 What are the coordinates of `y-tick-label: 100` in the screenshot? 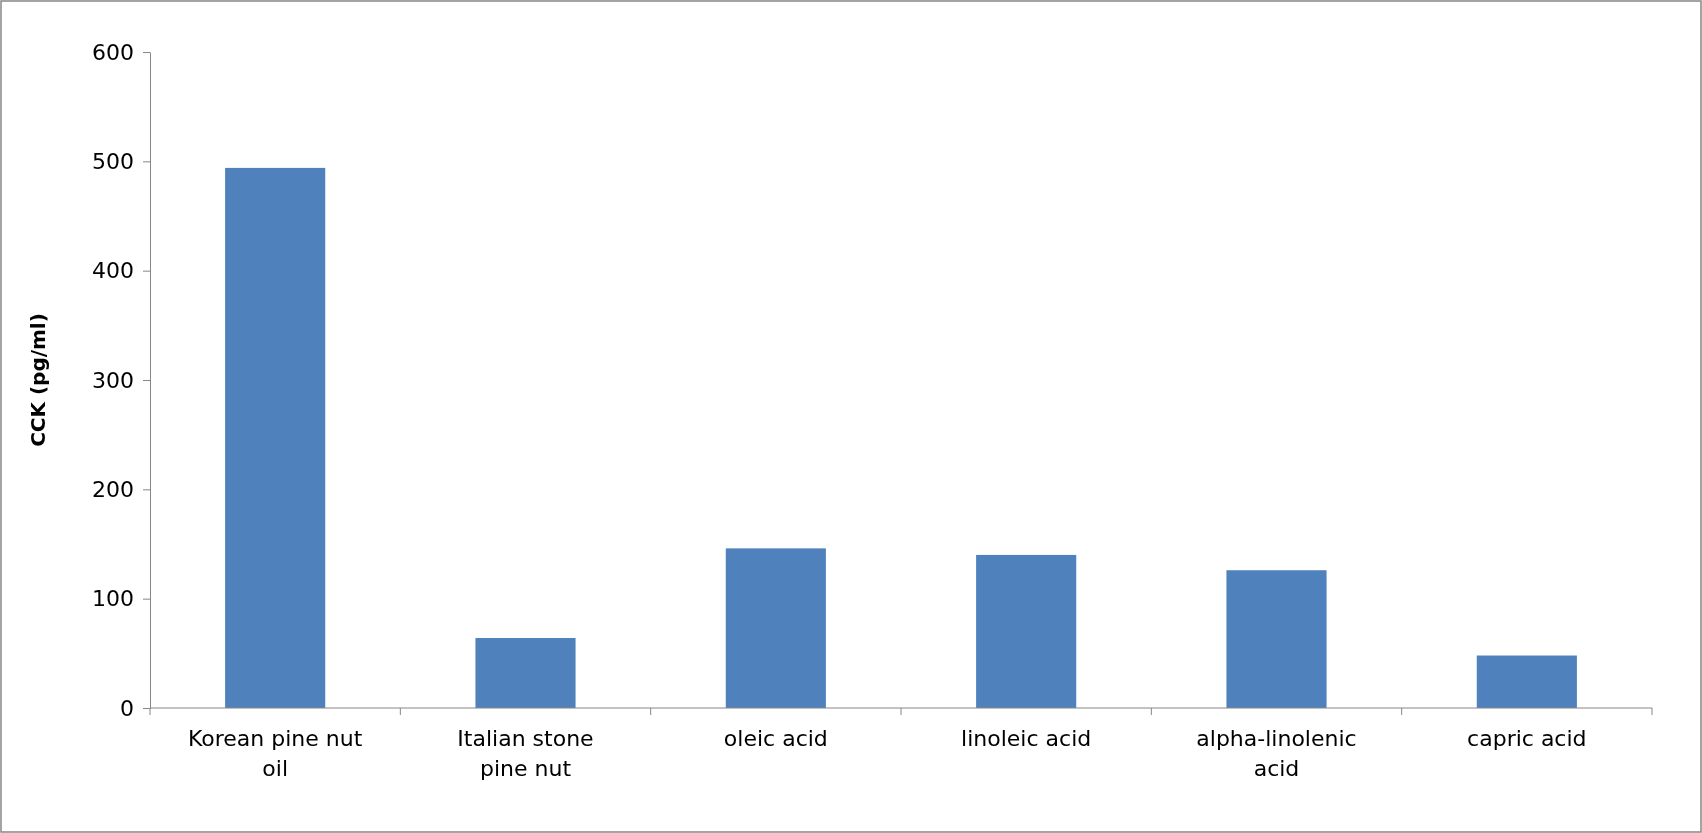 It's located at (113, 599).